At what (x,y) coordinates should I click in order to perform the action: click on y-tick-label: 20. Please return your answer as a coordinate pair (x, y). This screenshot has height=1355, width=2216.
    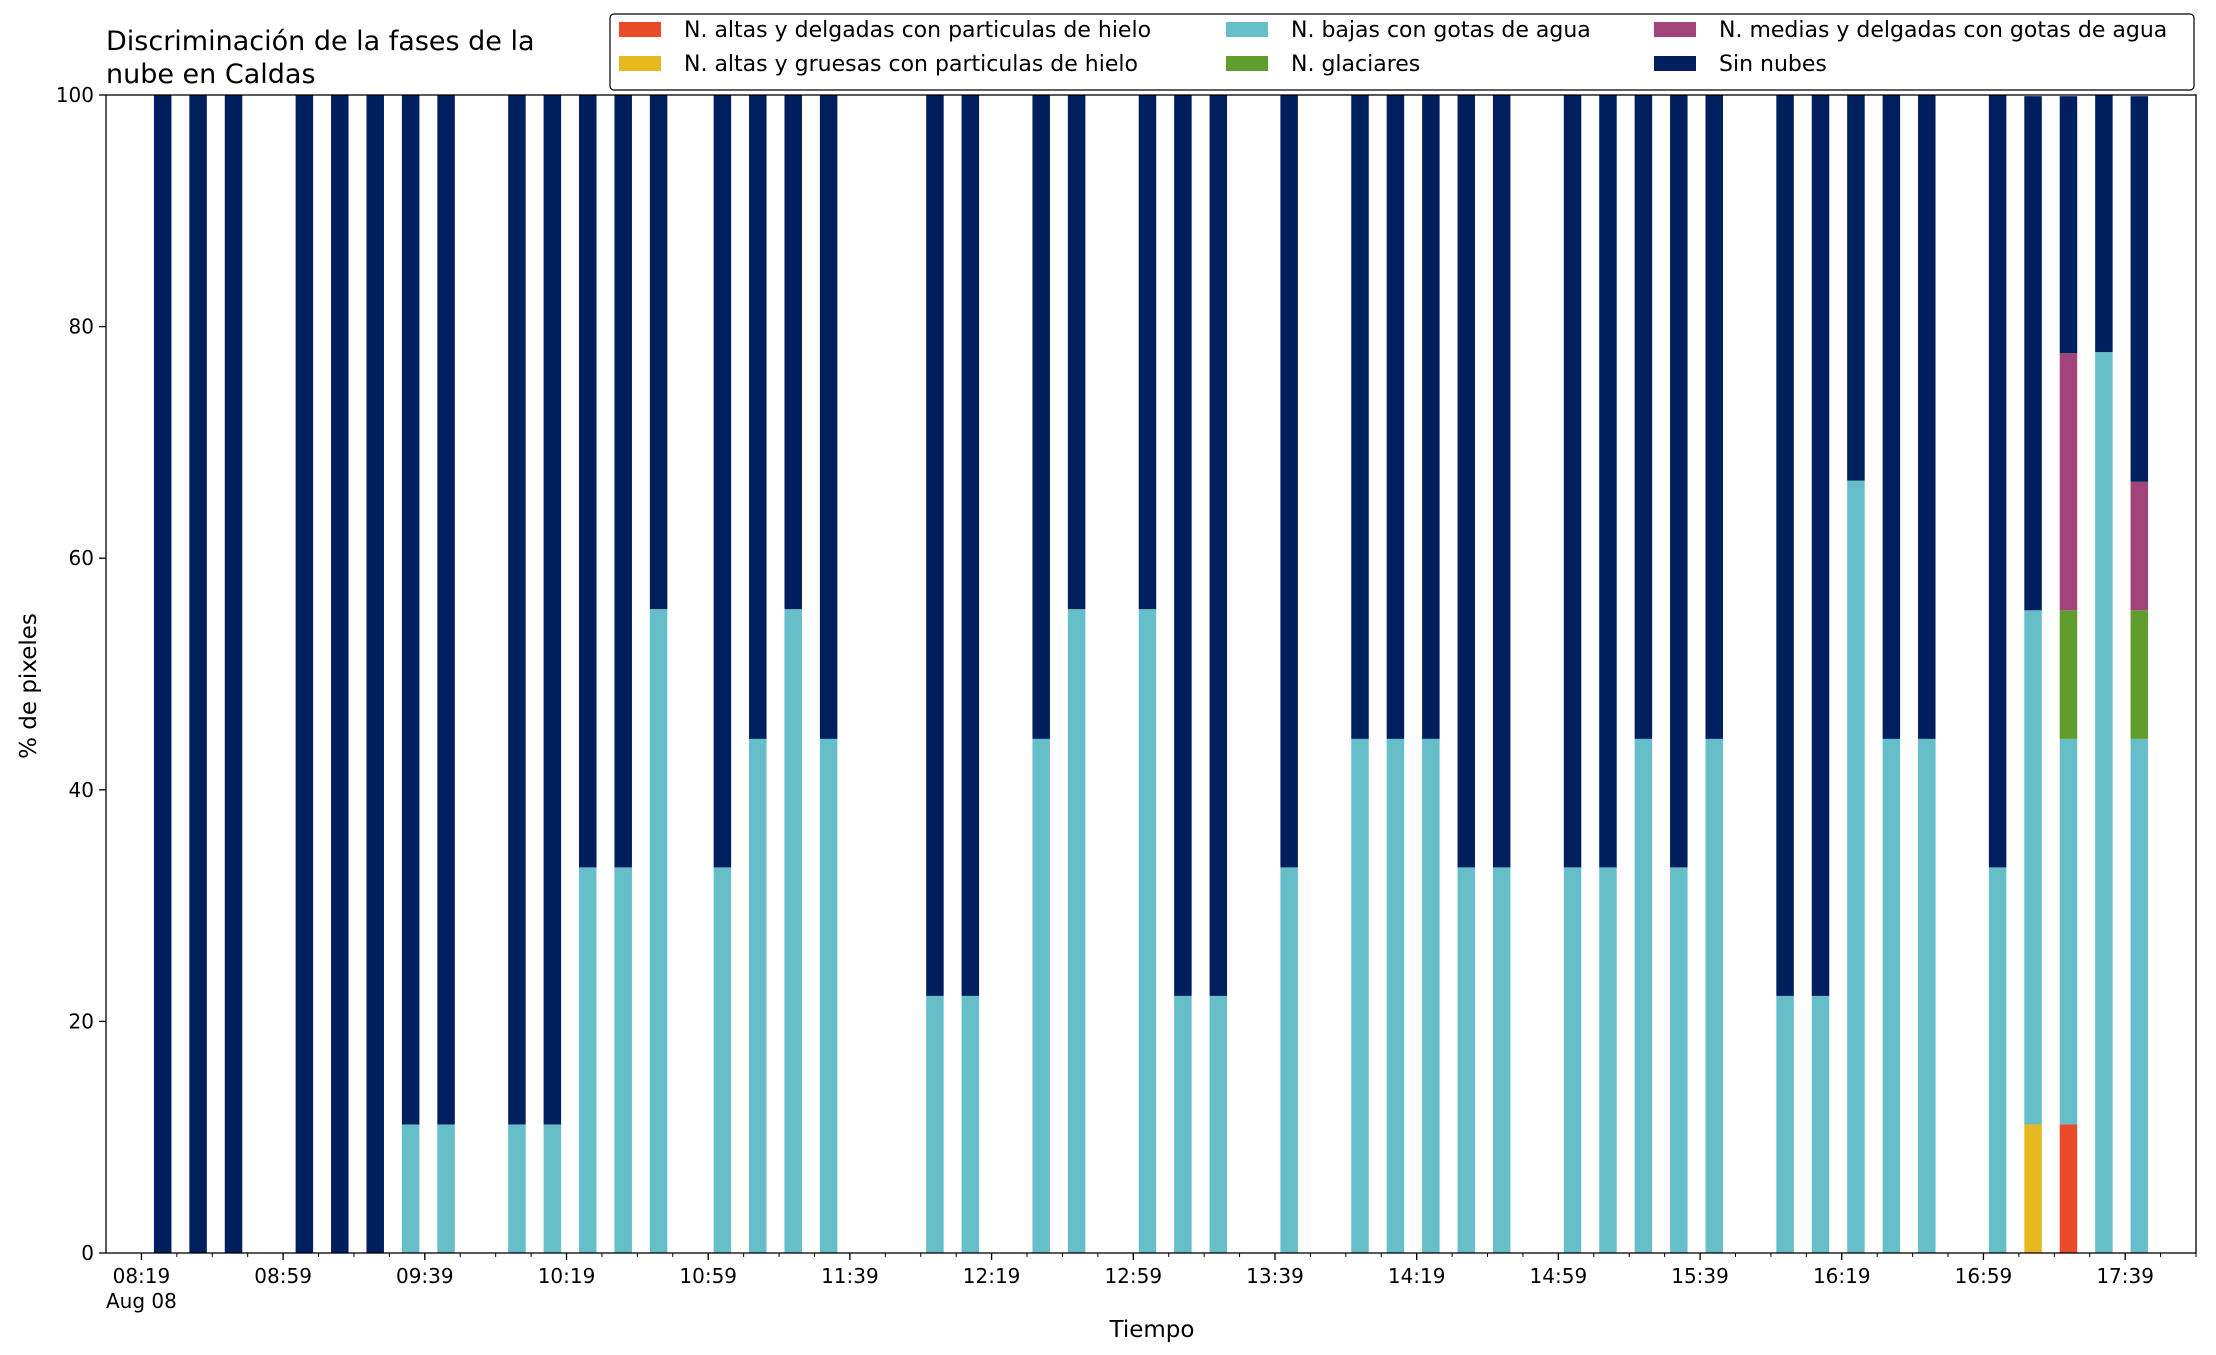
    Looking at the image, I should click on (81, 1021).